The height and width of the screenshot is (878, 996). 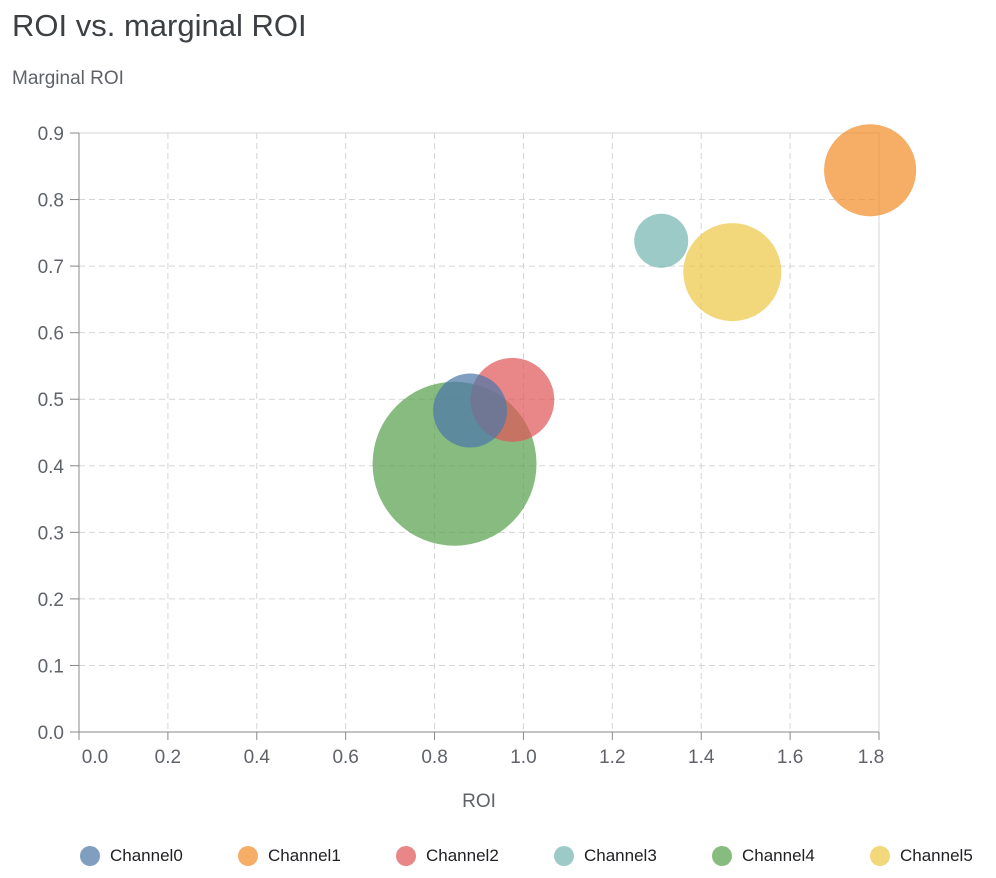 What do you see at coordinates (661, 240) in the screenshot?
I see `bubble-channel3` at bounding box center [661, 240].